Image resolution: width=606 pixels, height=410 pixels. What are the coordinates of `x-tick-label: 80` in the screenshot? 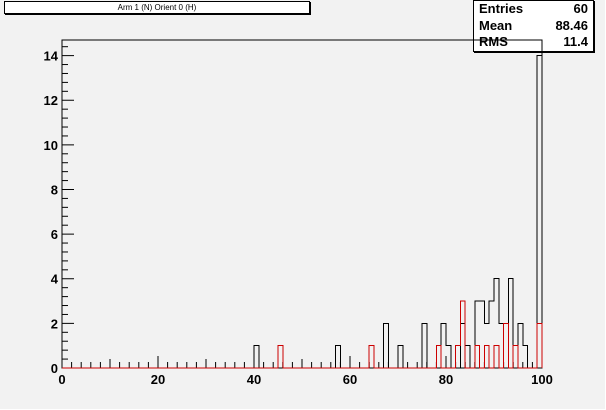 It's located at (446, 379).